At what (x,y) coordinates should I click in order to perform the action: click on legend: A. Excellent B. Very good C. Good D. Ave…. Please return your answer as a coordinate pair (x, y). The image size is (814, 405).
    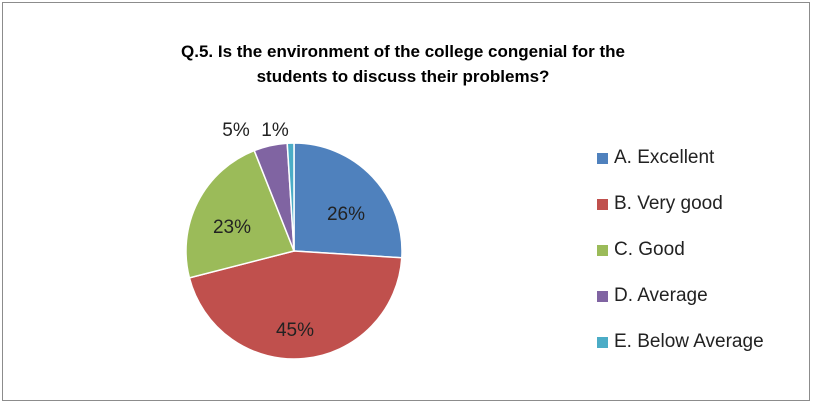
    Looking at the image, I should click on (680, 258).